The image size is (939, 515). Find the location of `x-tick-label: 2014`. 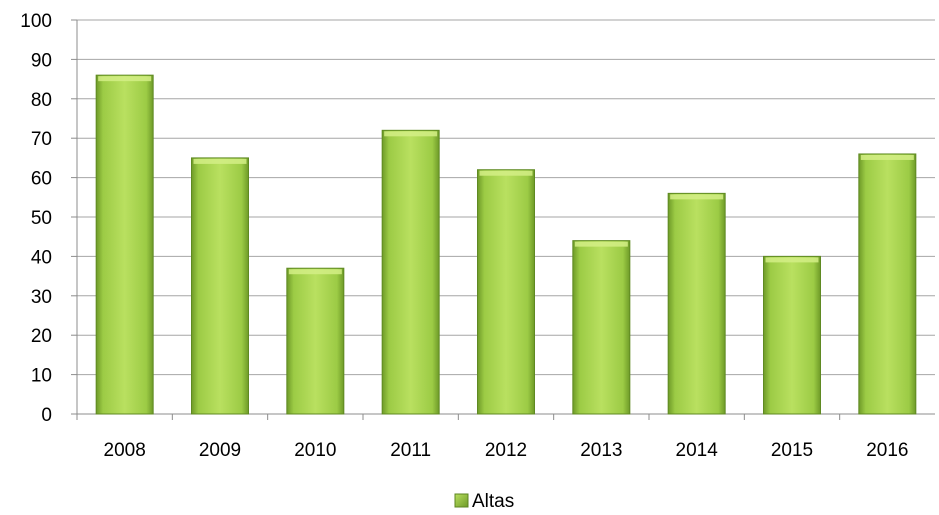

x-tick-label: 2014 is located at coordinates (697, 450).